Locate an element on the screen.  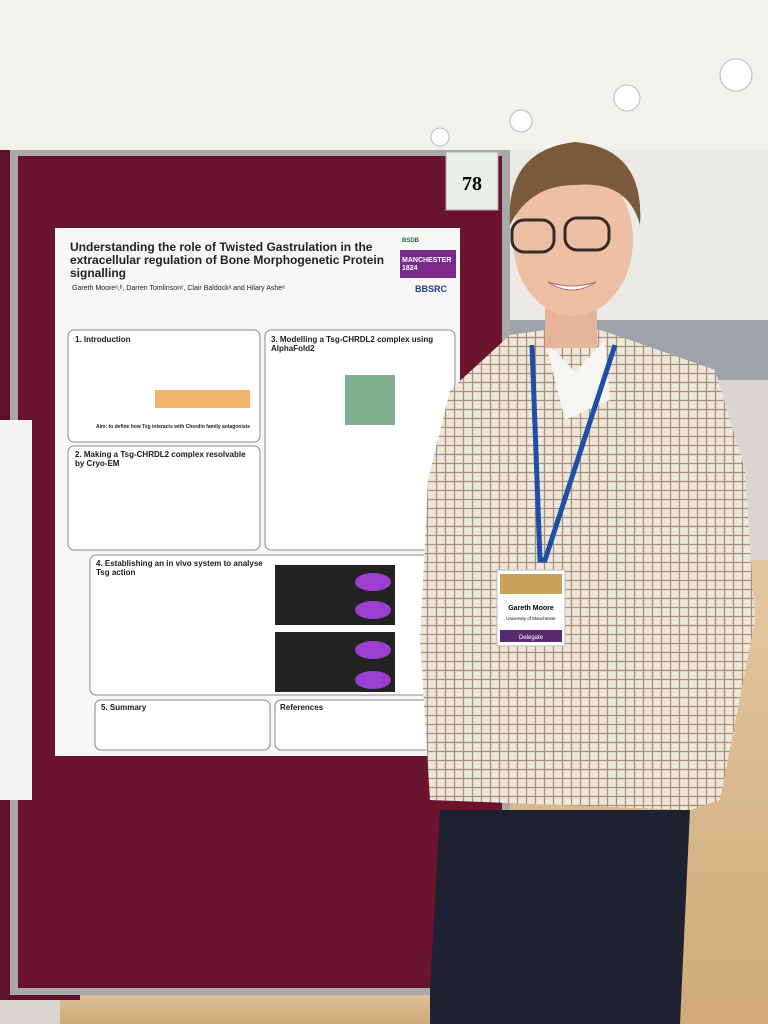
figure is located at coordinates (202, 399).